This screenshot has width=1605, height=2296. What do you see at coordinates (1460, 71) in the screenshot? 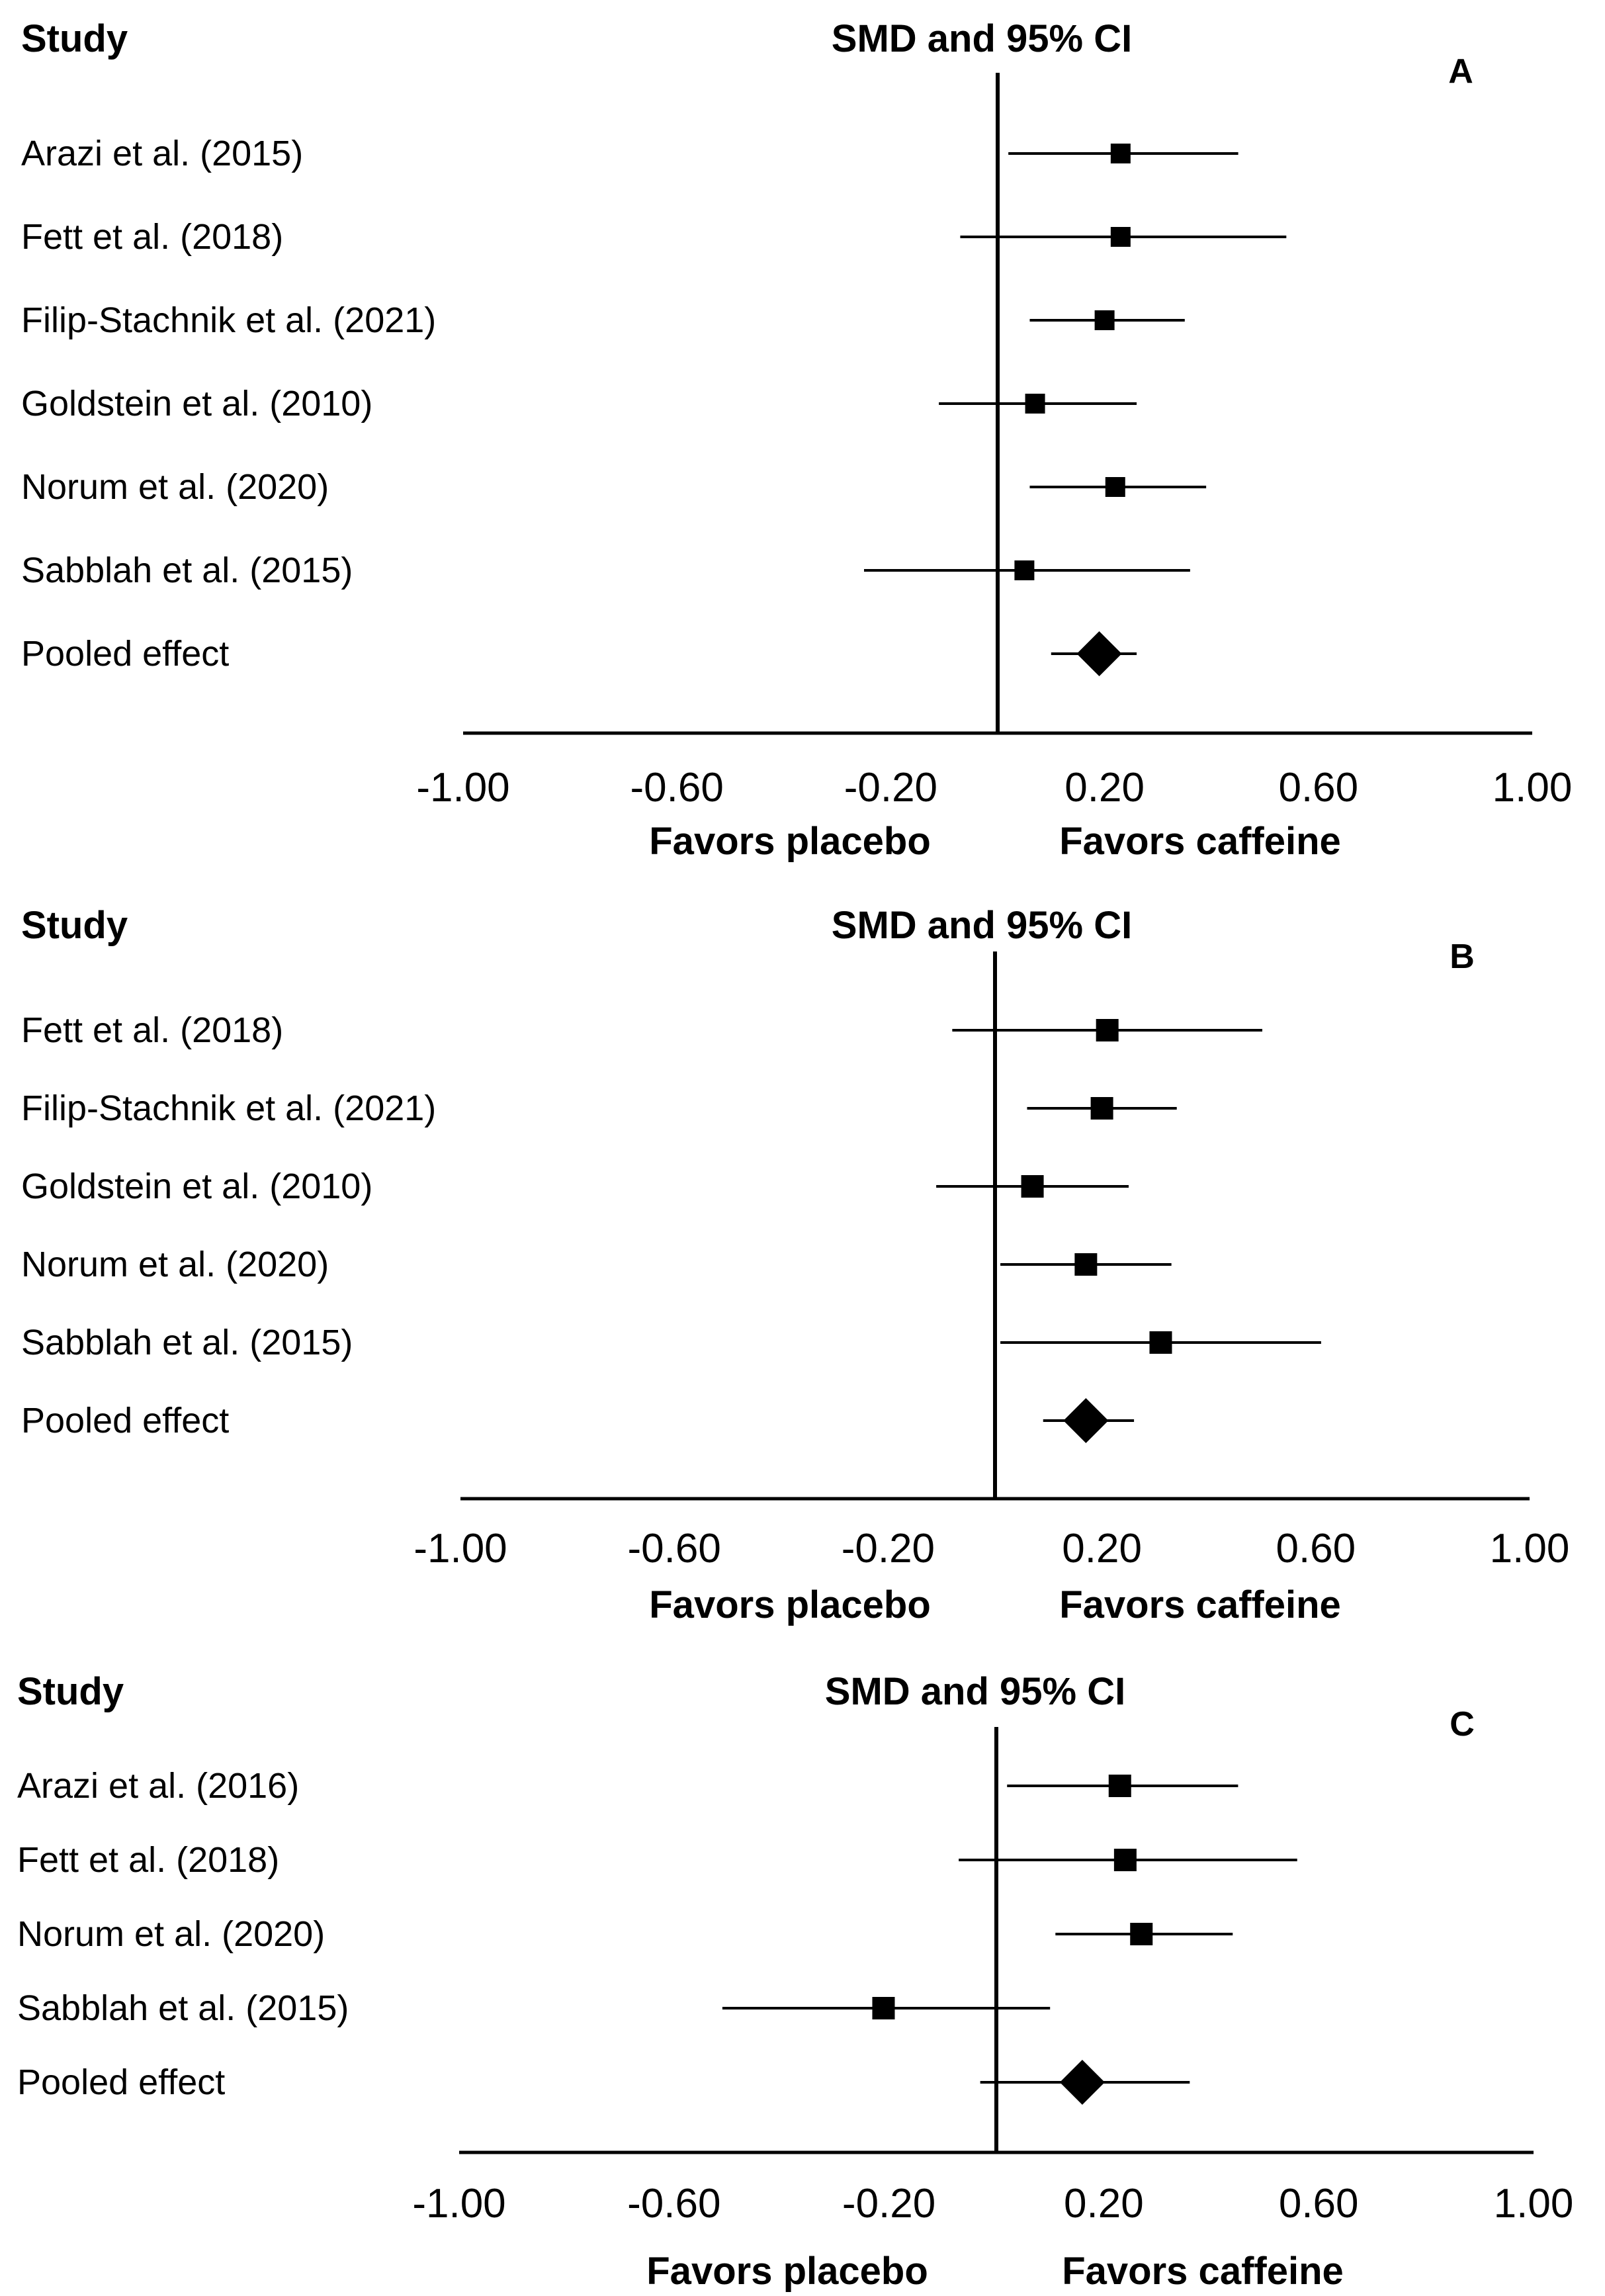
I see `panel-label: A` at bounding box center [1460, 71].